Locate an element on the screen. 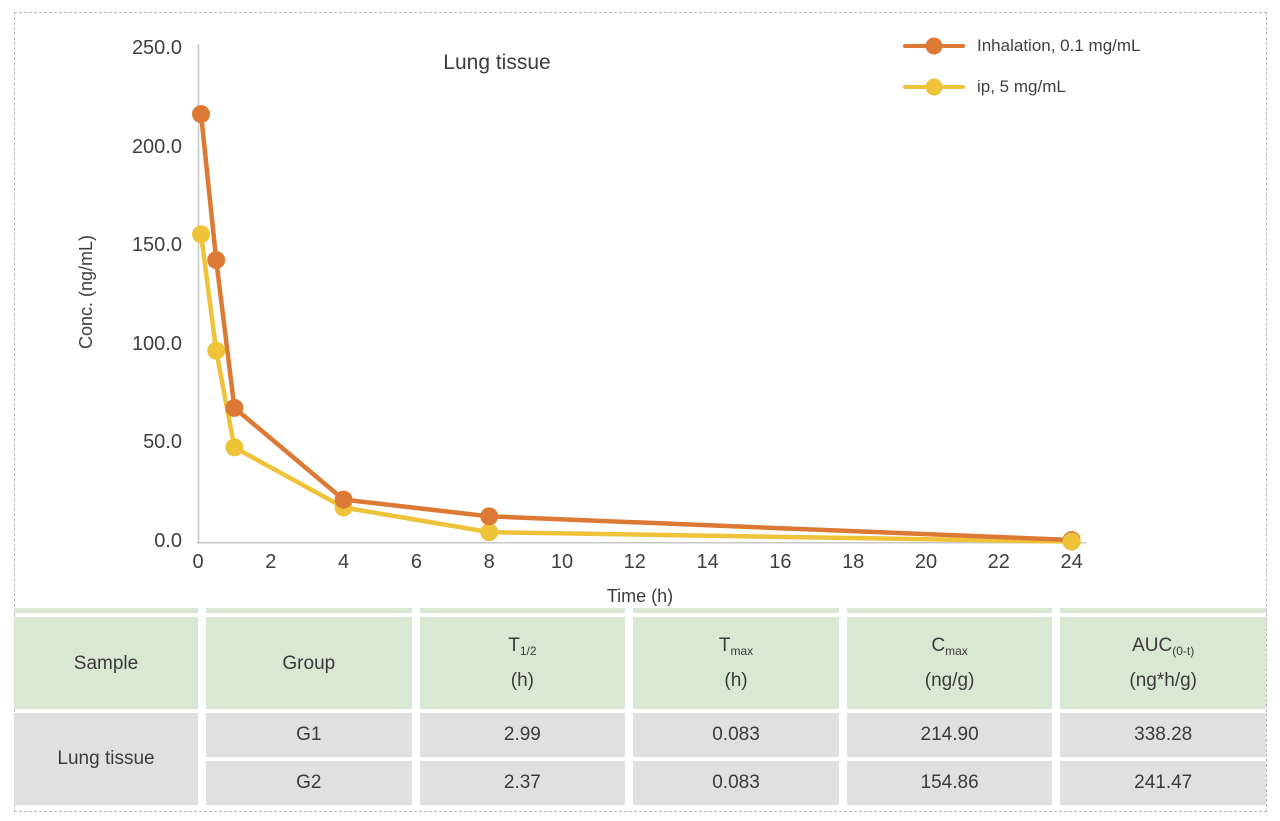 The height and width of the screenshot is (821, 1280). x-tick-label: 14 is located at coordinates (707, 562).